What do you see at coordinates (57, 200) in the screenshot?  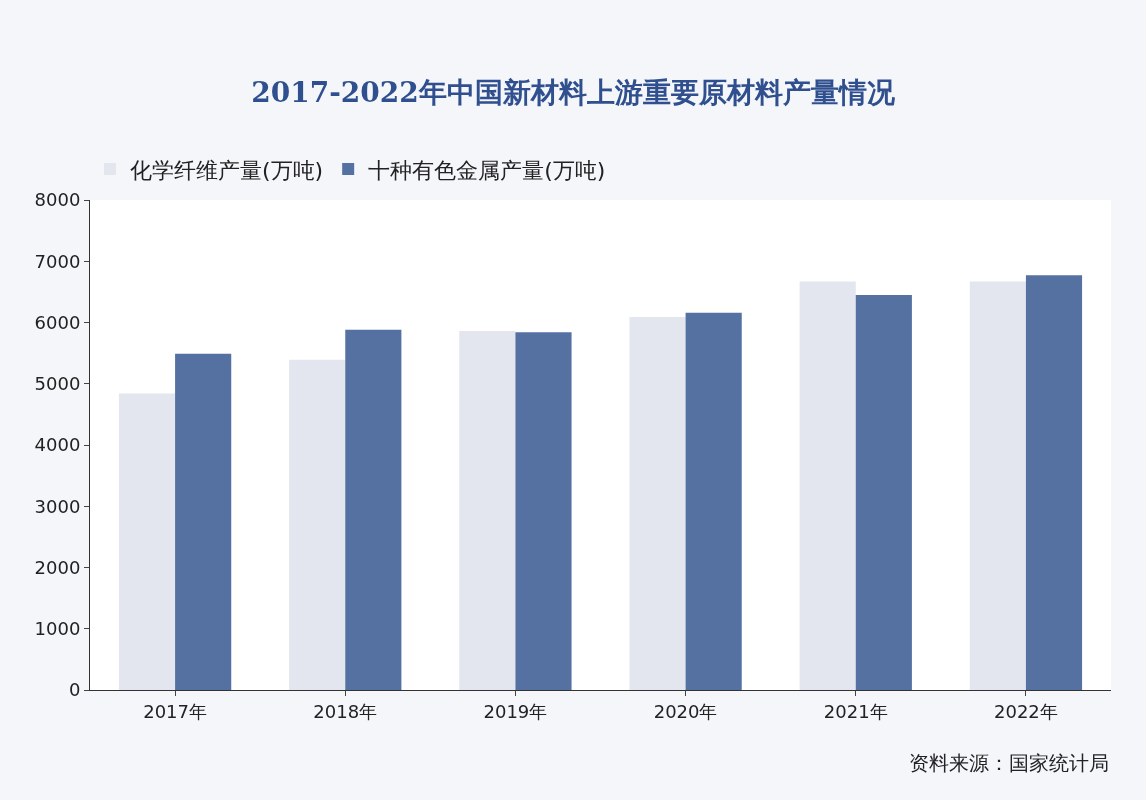 I see `y-tick-label: 8000` at bounding box center [57, 200].